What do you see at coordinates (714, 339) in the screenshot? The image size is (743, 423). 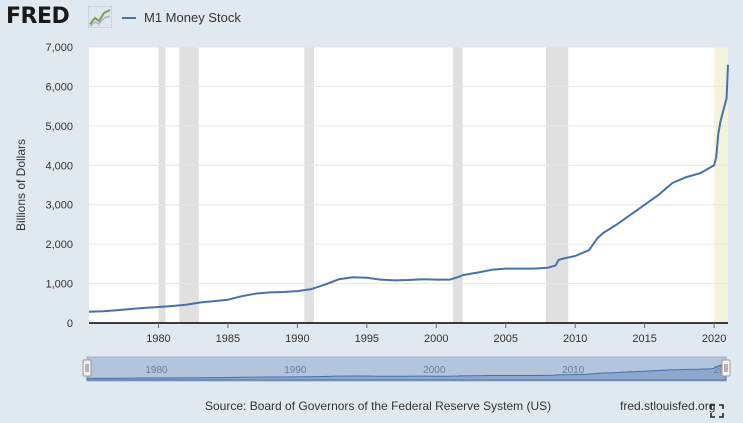 I see `x-tick-label: 2020` at bounding box center [714, 339].